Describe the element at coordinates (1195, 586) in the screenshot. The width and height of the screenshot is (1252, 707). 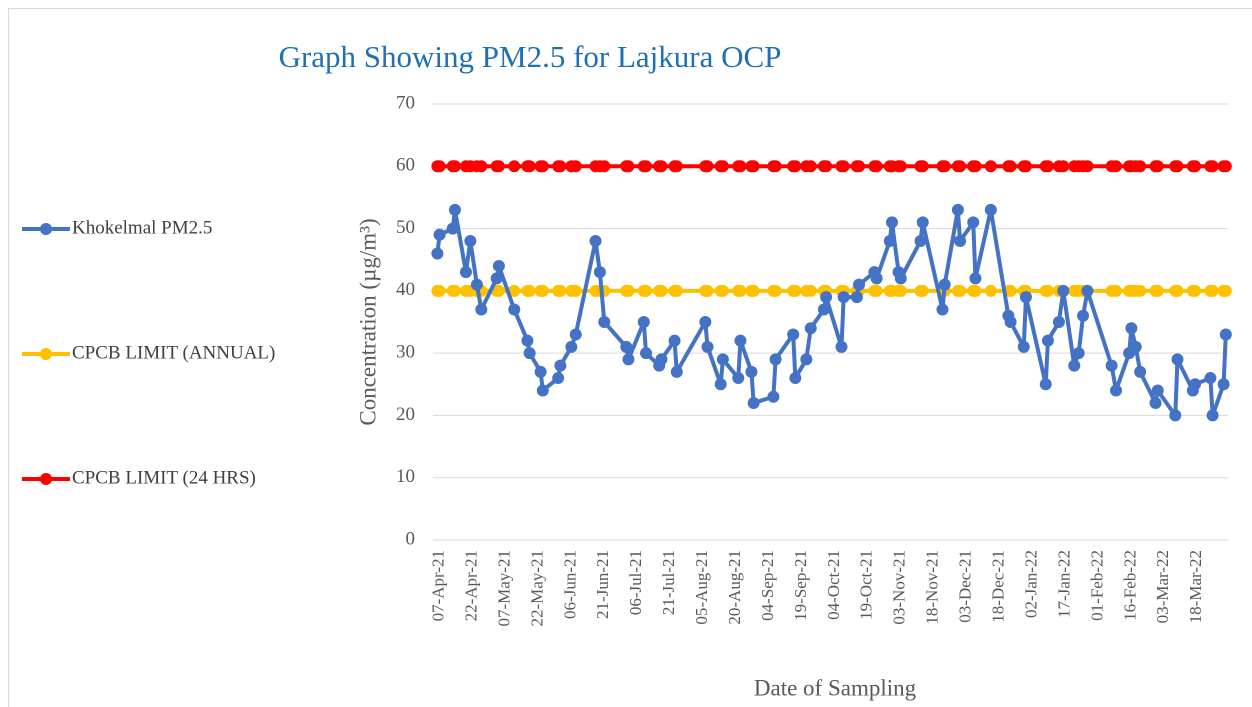
I see `x-tick-label: 18-Mar-22` at that location.